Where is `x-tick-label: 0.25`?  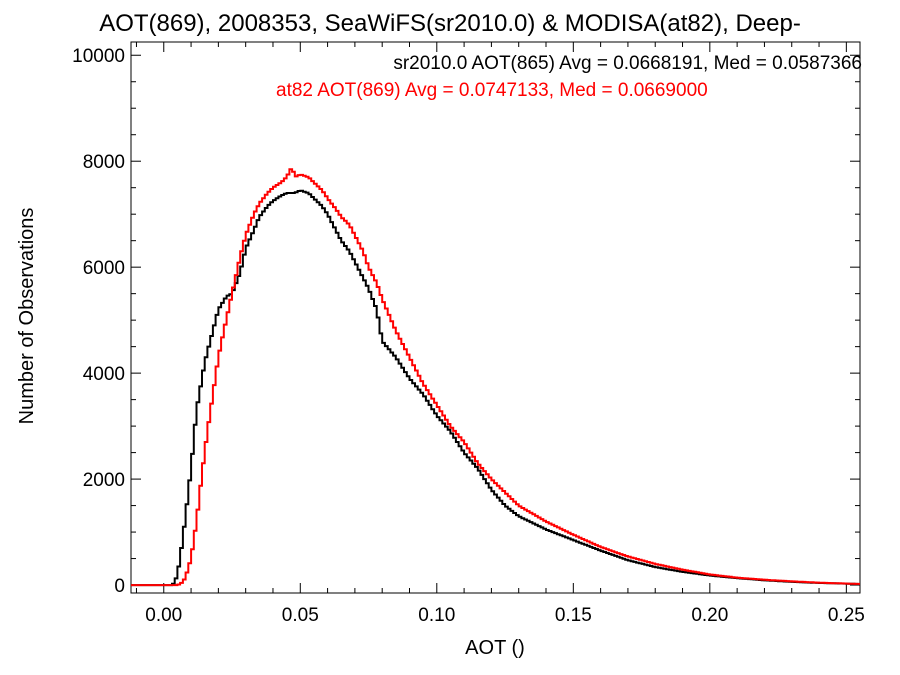
x-tick-label: 0.25 is located at coordinates (846, 615).